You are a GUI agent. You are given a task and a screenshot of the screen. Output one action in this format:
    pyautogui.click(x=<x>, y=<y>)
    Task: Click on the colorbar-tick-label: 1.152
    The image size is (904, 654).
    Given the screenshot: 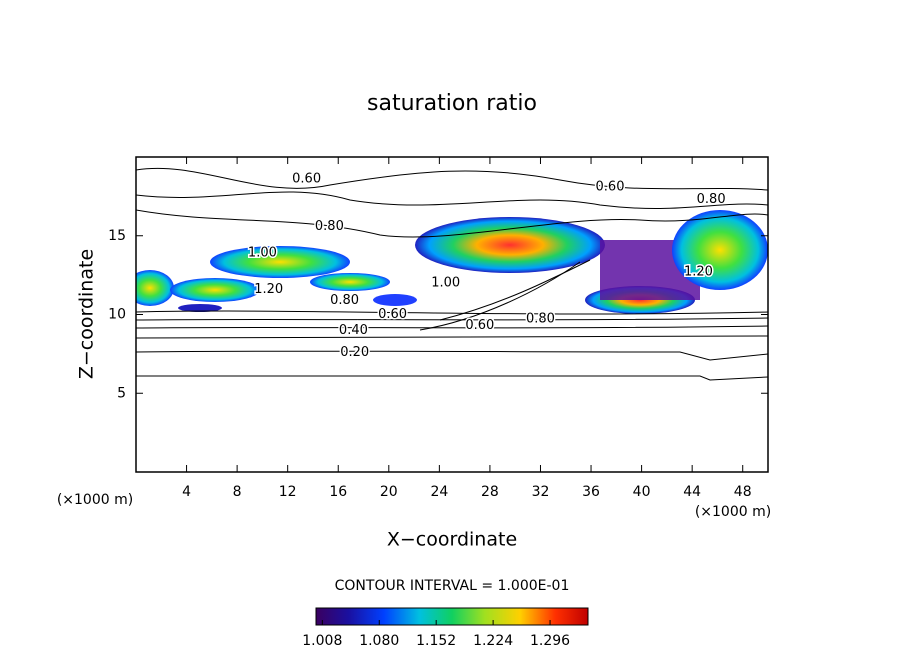 What is the action you would take?
    pyautogui.click(x=436, y=641)
    